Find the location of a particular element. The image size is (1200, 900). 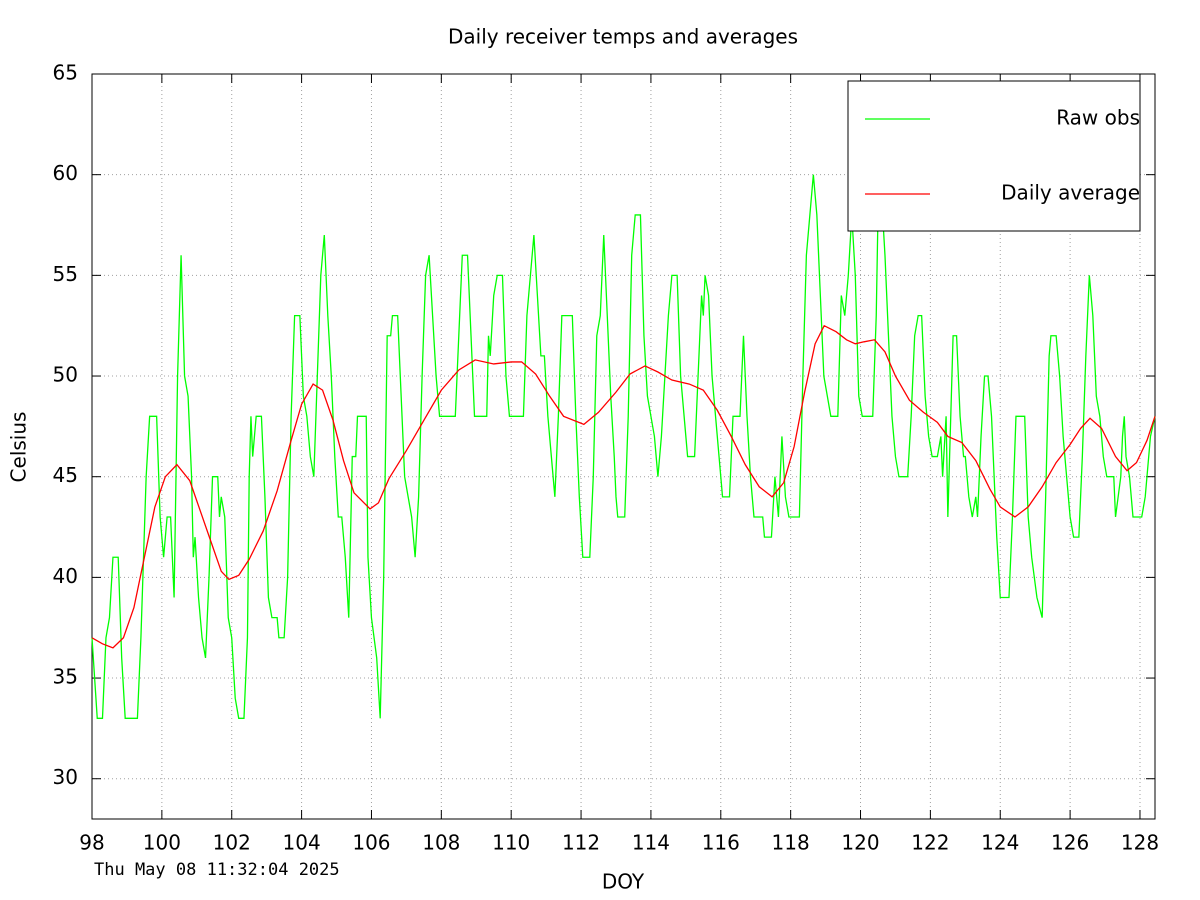

x-tick-label: 106 is located at coordinates (371, 843).